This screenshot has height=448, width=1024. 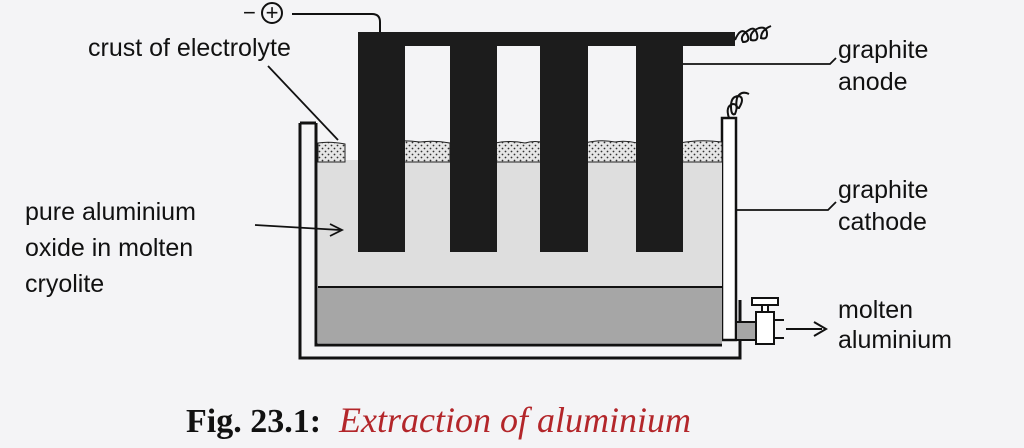 I want to click on anode-label-line1: graphite, so click(x=883, y=50).